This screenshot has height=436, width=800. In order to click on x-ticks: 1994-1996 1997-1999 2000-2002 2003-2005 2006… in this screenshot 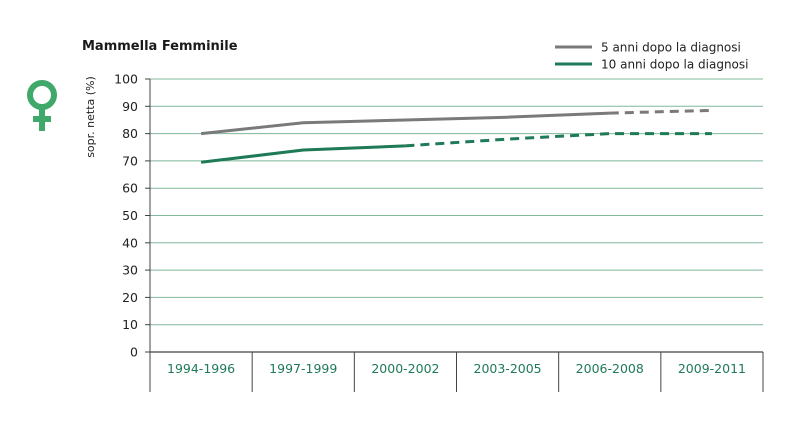, I will do `click(456, 368)`.